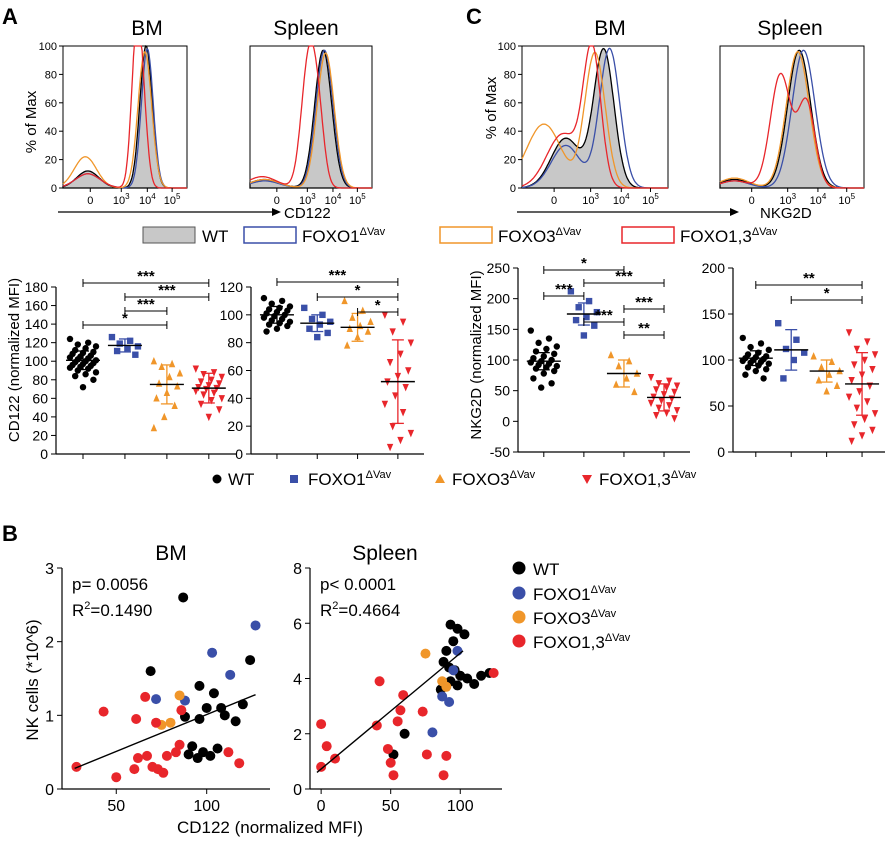 The height and width of the screenshot is (842, 892). I want to click on dot-ytick-label: 0, so click(721, 452).